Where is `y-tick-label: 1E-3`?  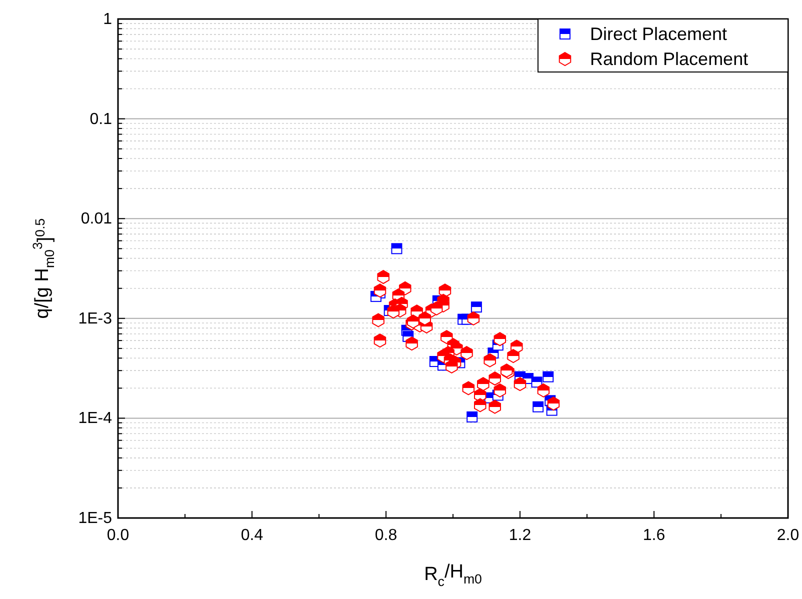
y-tick-label: 1E-3 is located at coordinates (95, 319).